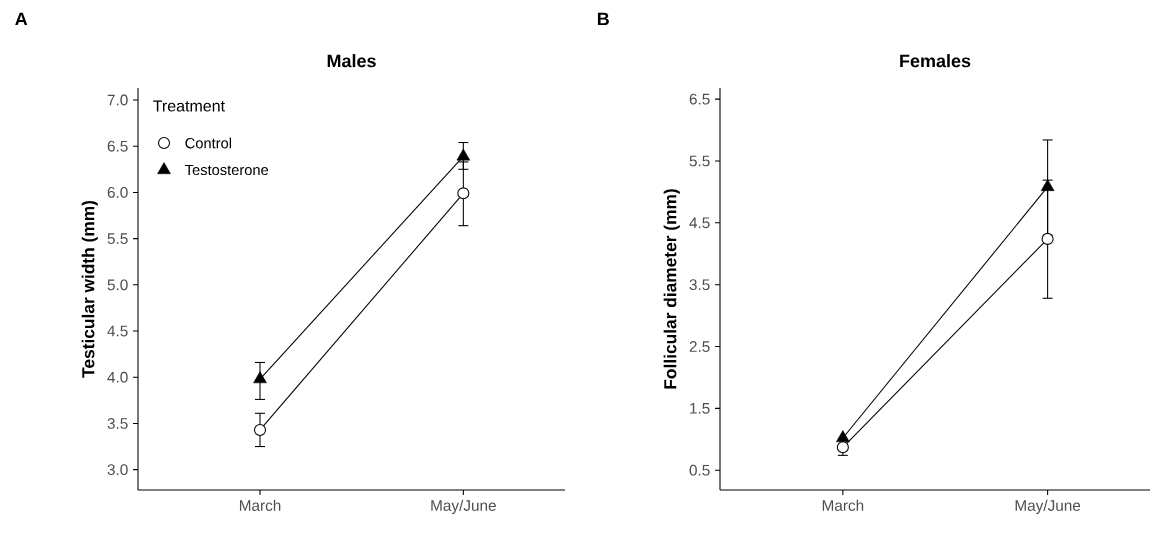 This screenshot has height=535, width=1164. Describe the element at coordinates (117, 192) in the screenshot. I see `y-tick-label: 6.0` at that location.